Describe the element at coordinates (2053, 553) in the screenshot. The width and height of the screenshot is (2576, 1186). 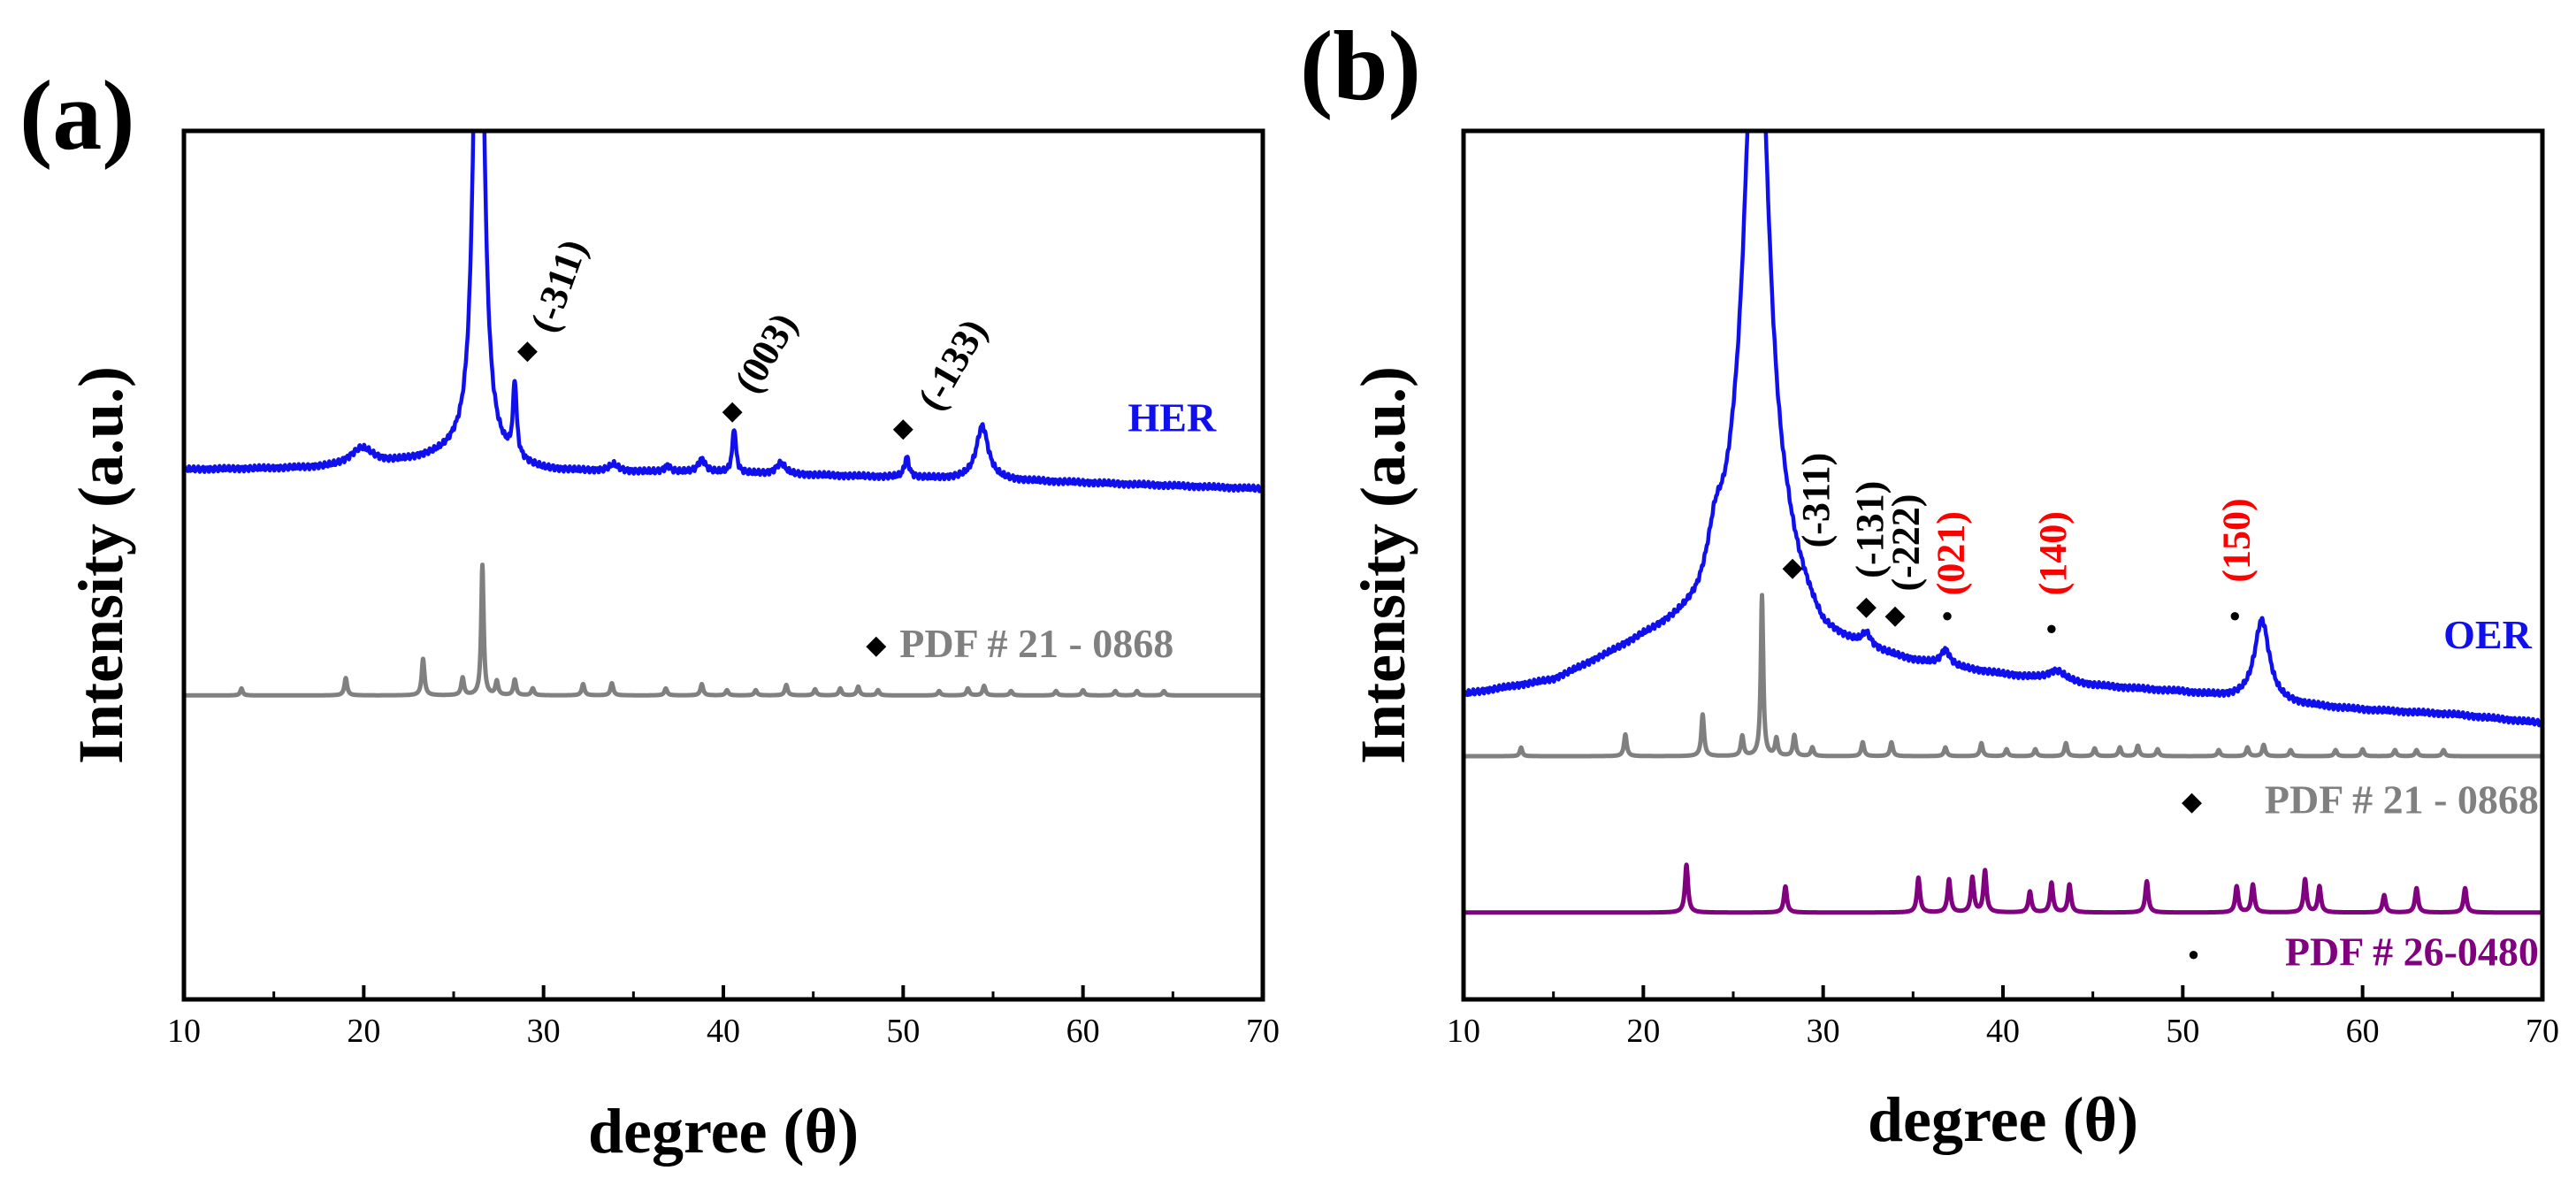
I see `peak-label: (140)` at that location.